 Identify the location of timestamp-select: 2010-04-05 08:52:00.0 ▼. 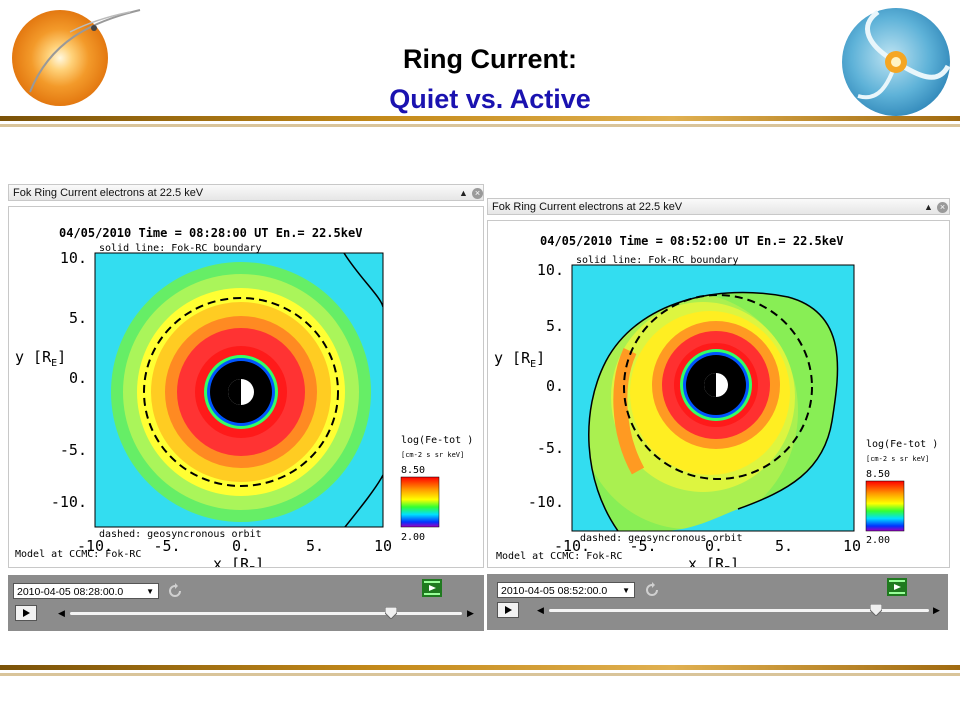
(566, 590).